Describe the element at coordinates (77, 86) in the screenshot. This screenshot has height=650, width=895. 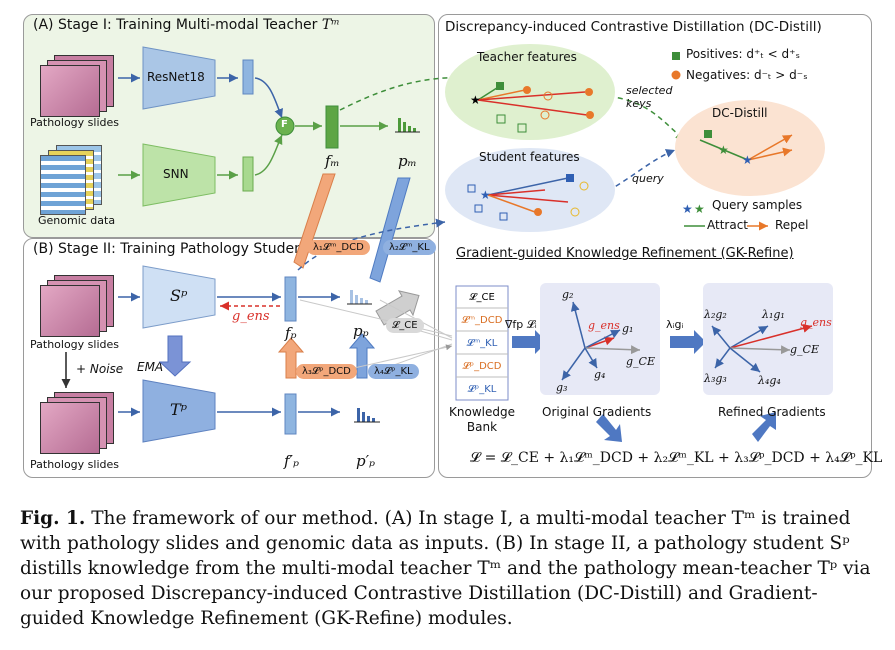
I see `pathology-slides-image` at that location.